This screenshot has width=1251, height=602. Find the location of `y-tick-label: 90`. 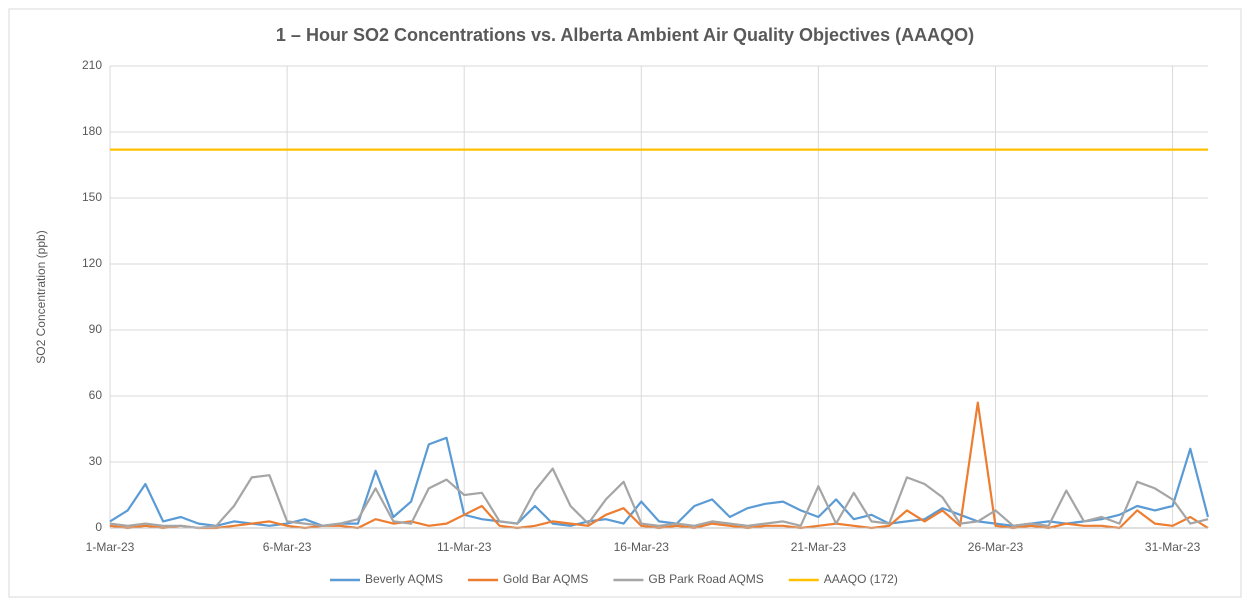

y-tick-label: 90 is located at coordinates (96, 329).